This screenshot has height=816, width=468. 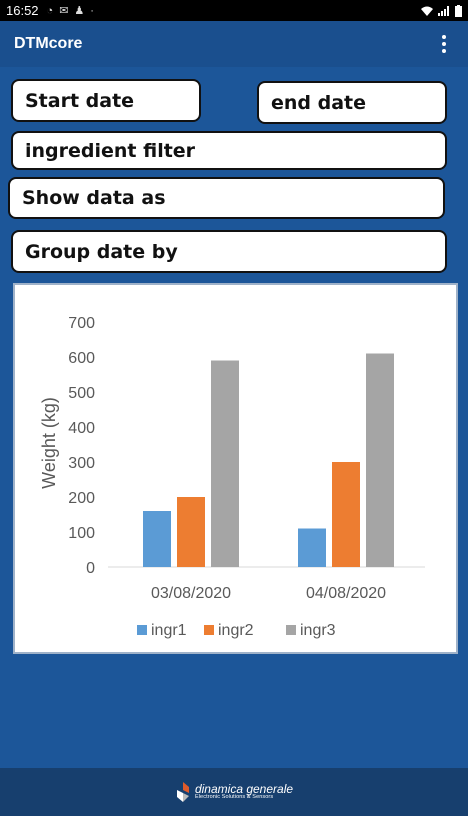 What do you see at coordinates (48, 43) in the screenshot?
I see `app-title: DTMcore` at bounding box center [48, 43].